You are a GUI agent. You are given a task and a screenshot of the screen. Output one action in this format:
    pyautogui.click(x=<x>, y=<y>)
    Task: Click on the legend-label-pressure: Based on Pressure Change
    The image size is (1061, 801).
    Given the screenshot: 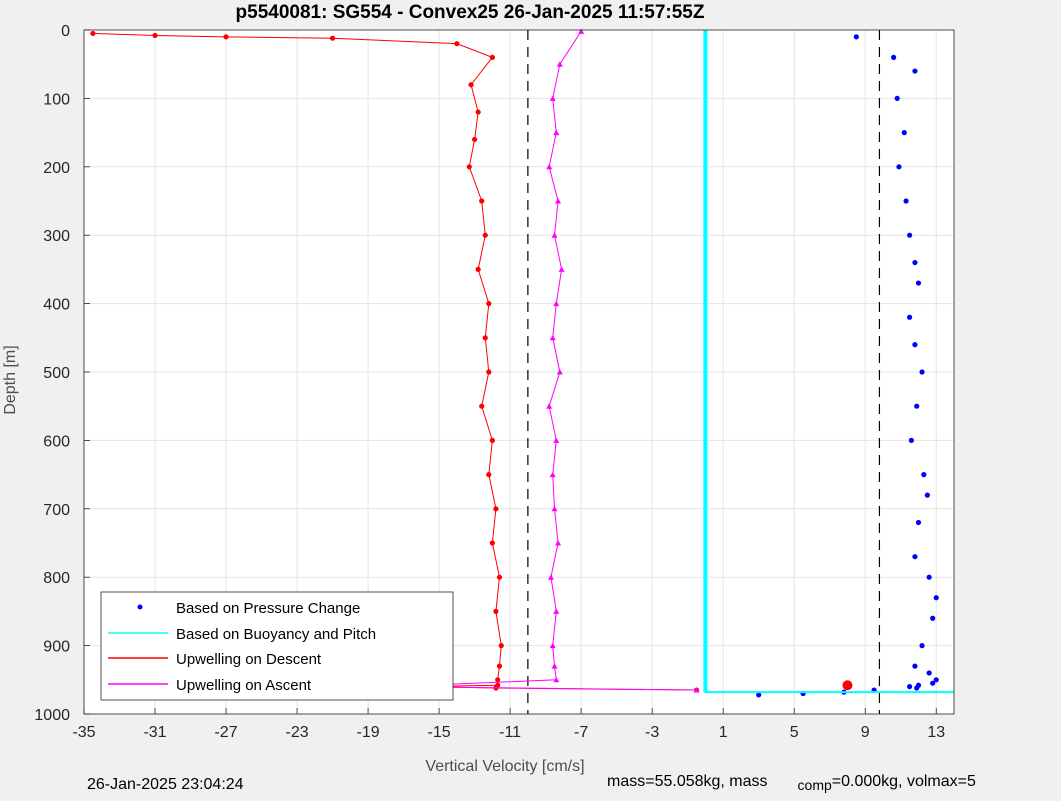 What is the action you would take?
    pyautogui.click(x=268, y=608)
    